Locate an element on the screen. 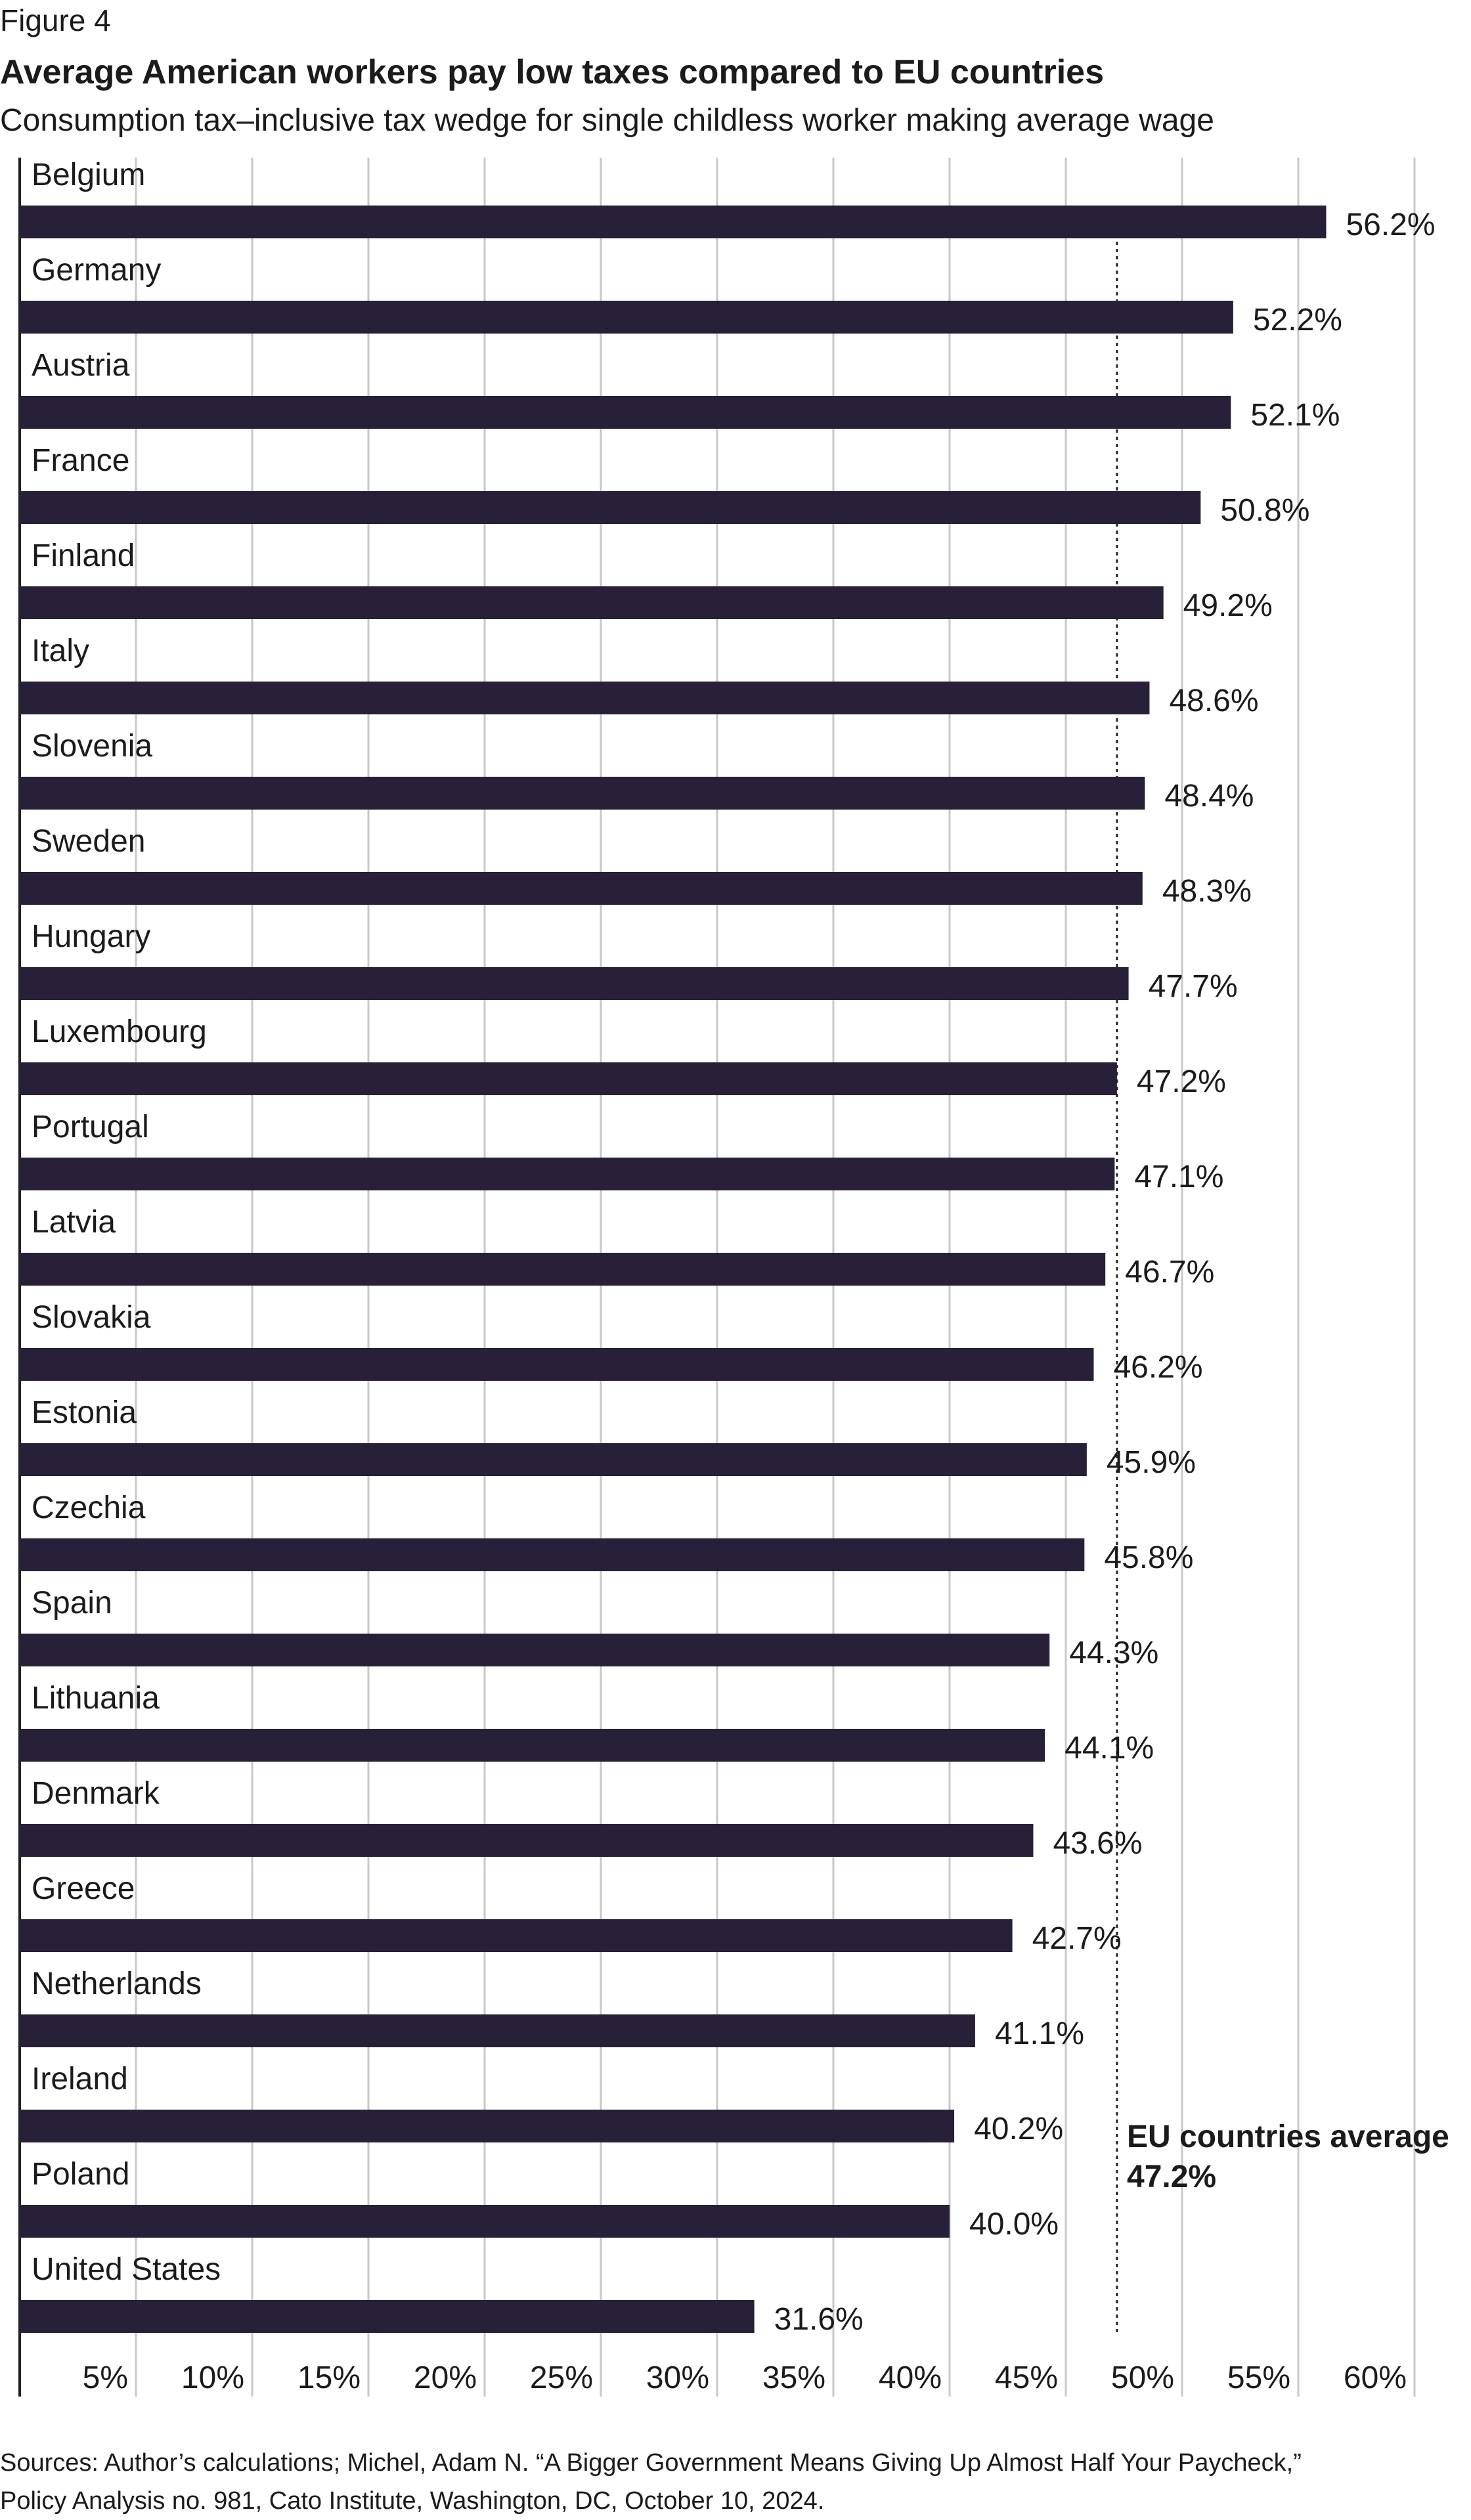  category-label: Spain is located at coordinates (72, 1603).